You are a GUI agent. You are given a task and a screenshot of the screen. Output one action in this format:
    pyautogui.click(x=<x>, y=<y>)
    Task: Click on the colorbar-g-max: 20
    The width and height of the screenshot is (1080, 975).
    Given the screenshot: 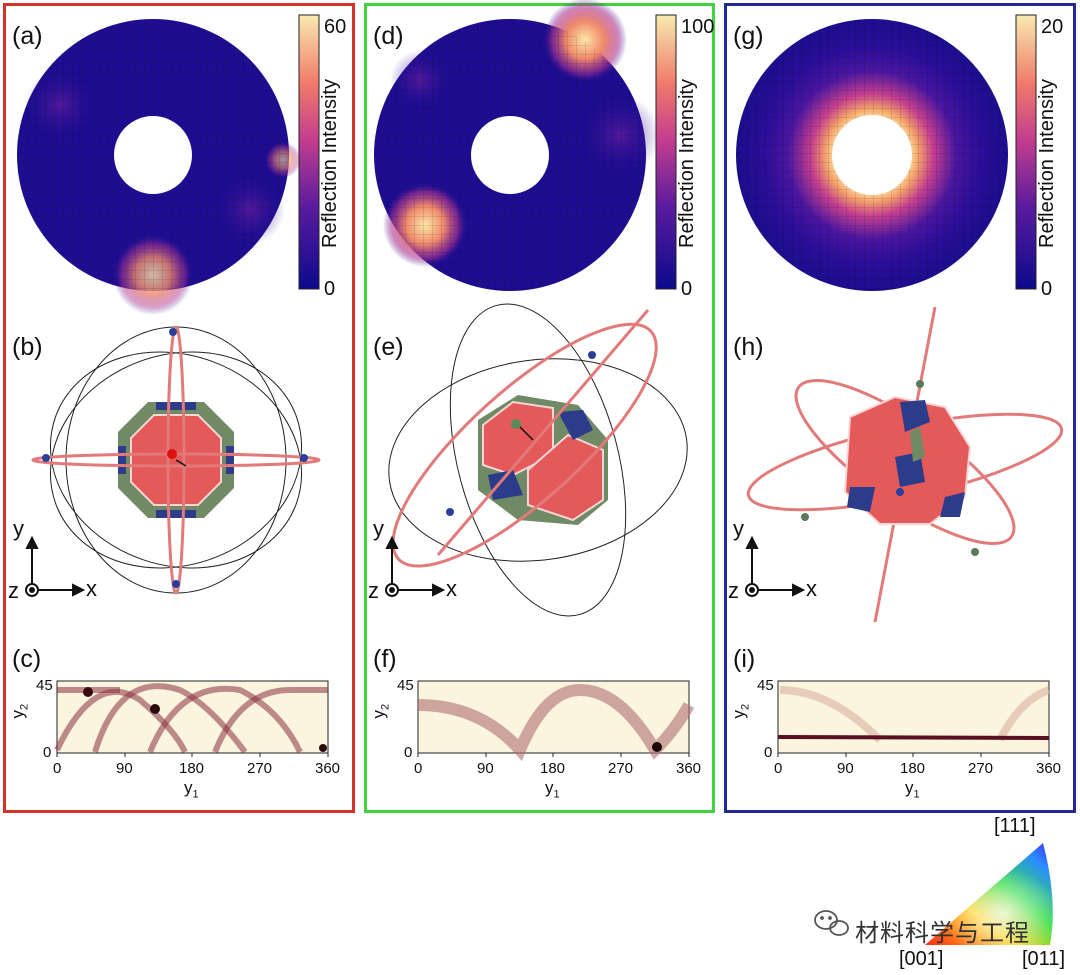 What is the action you would take?
    pyautogui.click(x=1052, y=27)
    